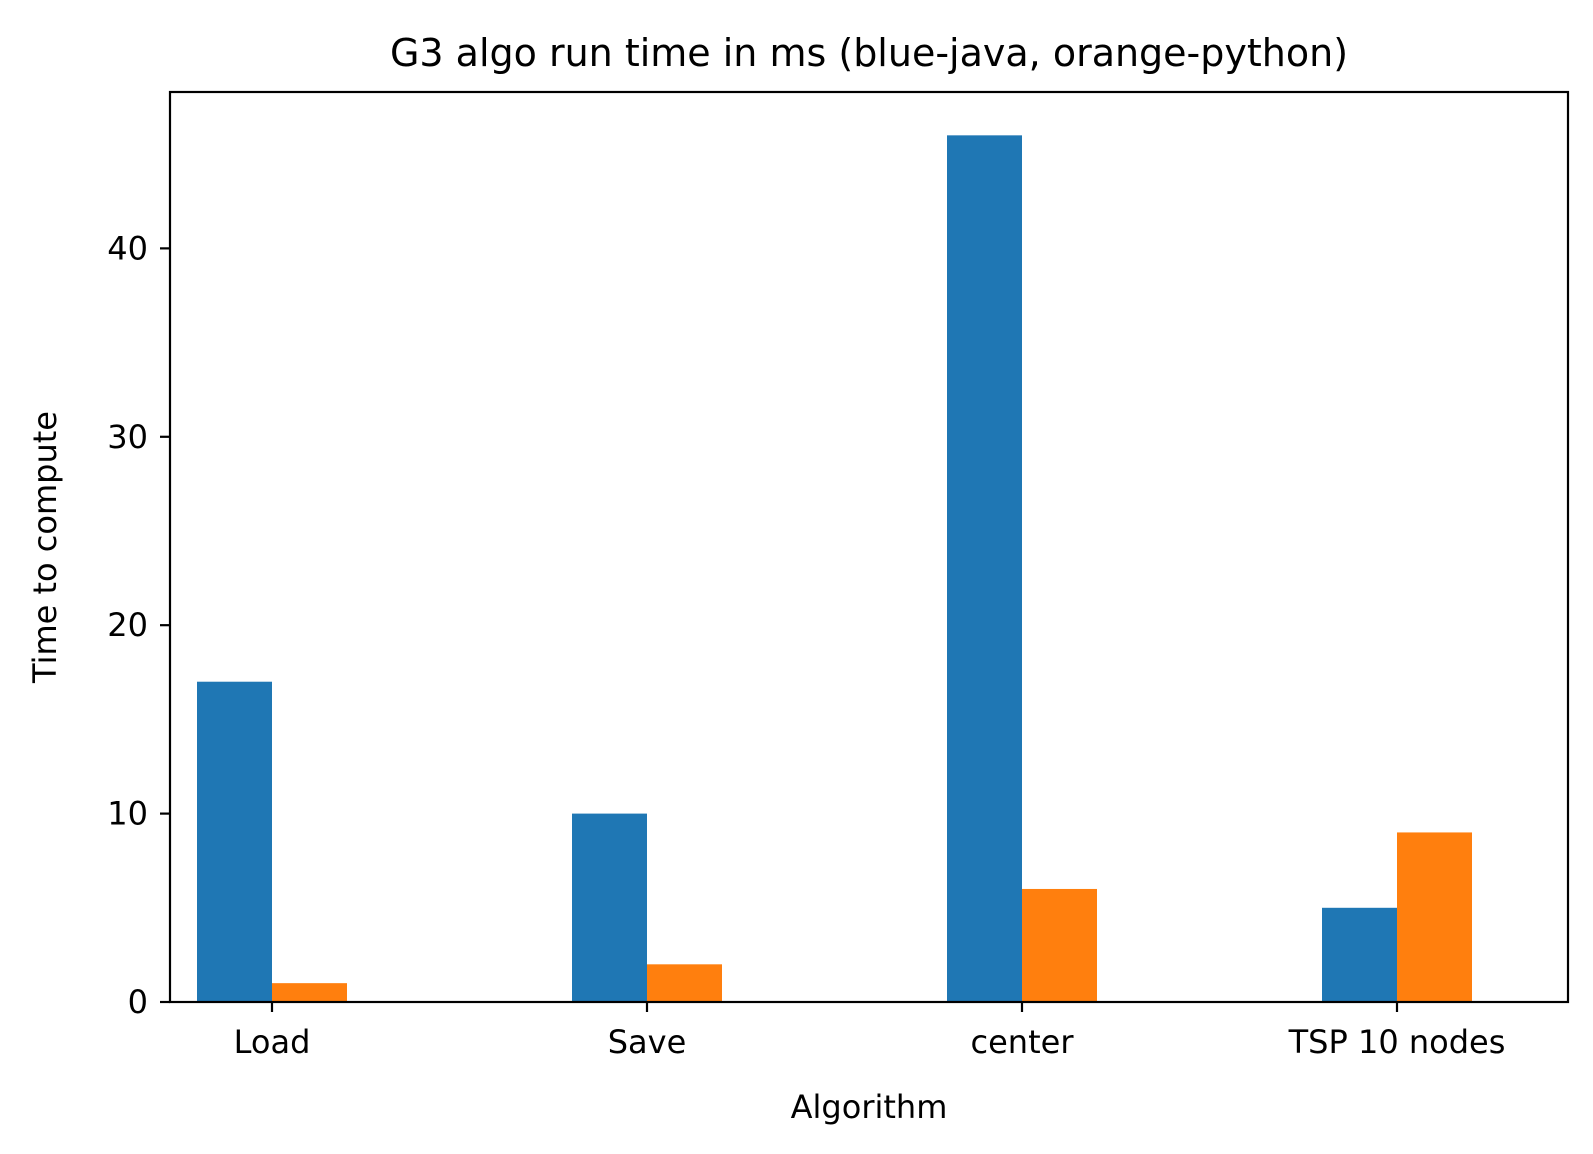  Describe the element at coordinates (127, 437) in the screenshot. I see `y-tick-label: 30` at that location.